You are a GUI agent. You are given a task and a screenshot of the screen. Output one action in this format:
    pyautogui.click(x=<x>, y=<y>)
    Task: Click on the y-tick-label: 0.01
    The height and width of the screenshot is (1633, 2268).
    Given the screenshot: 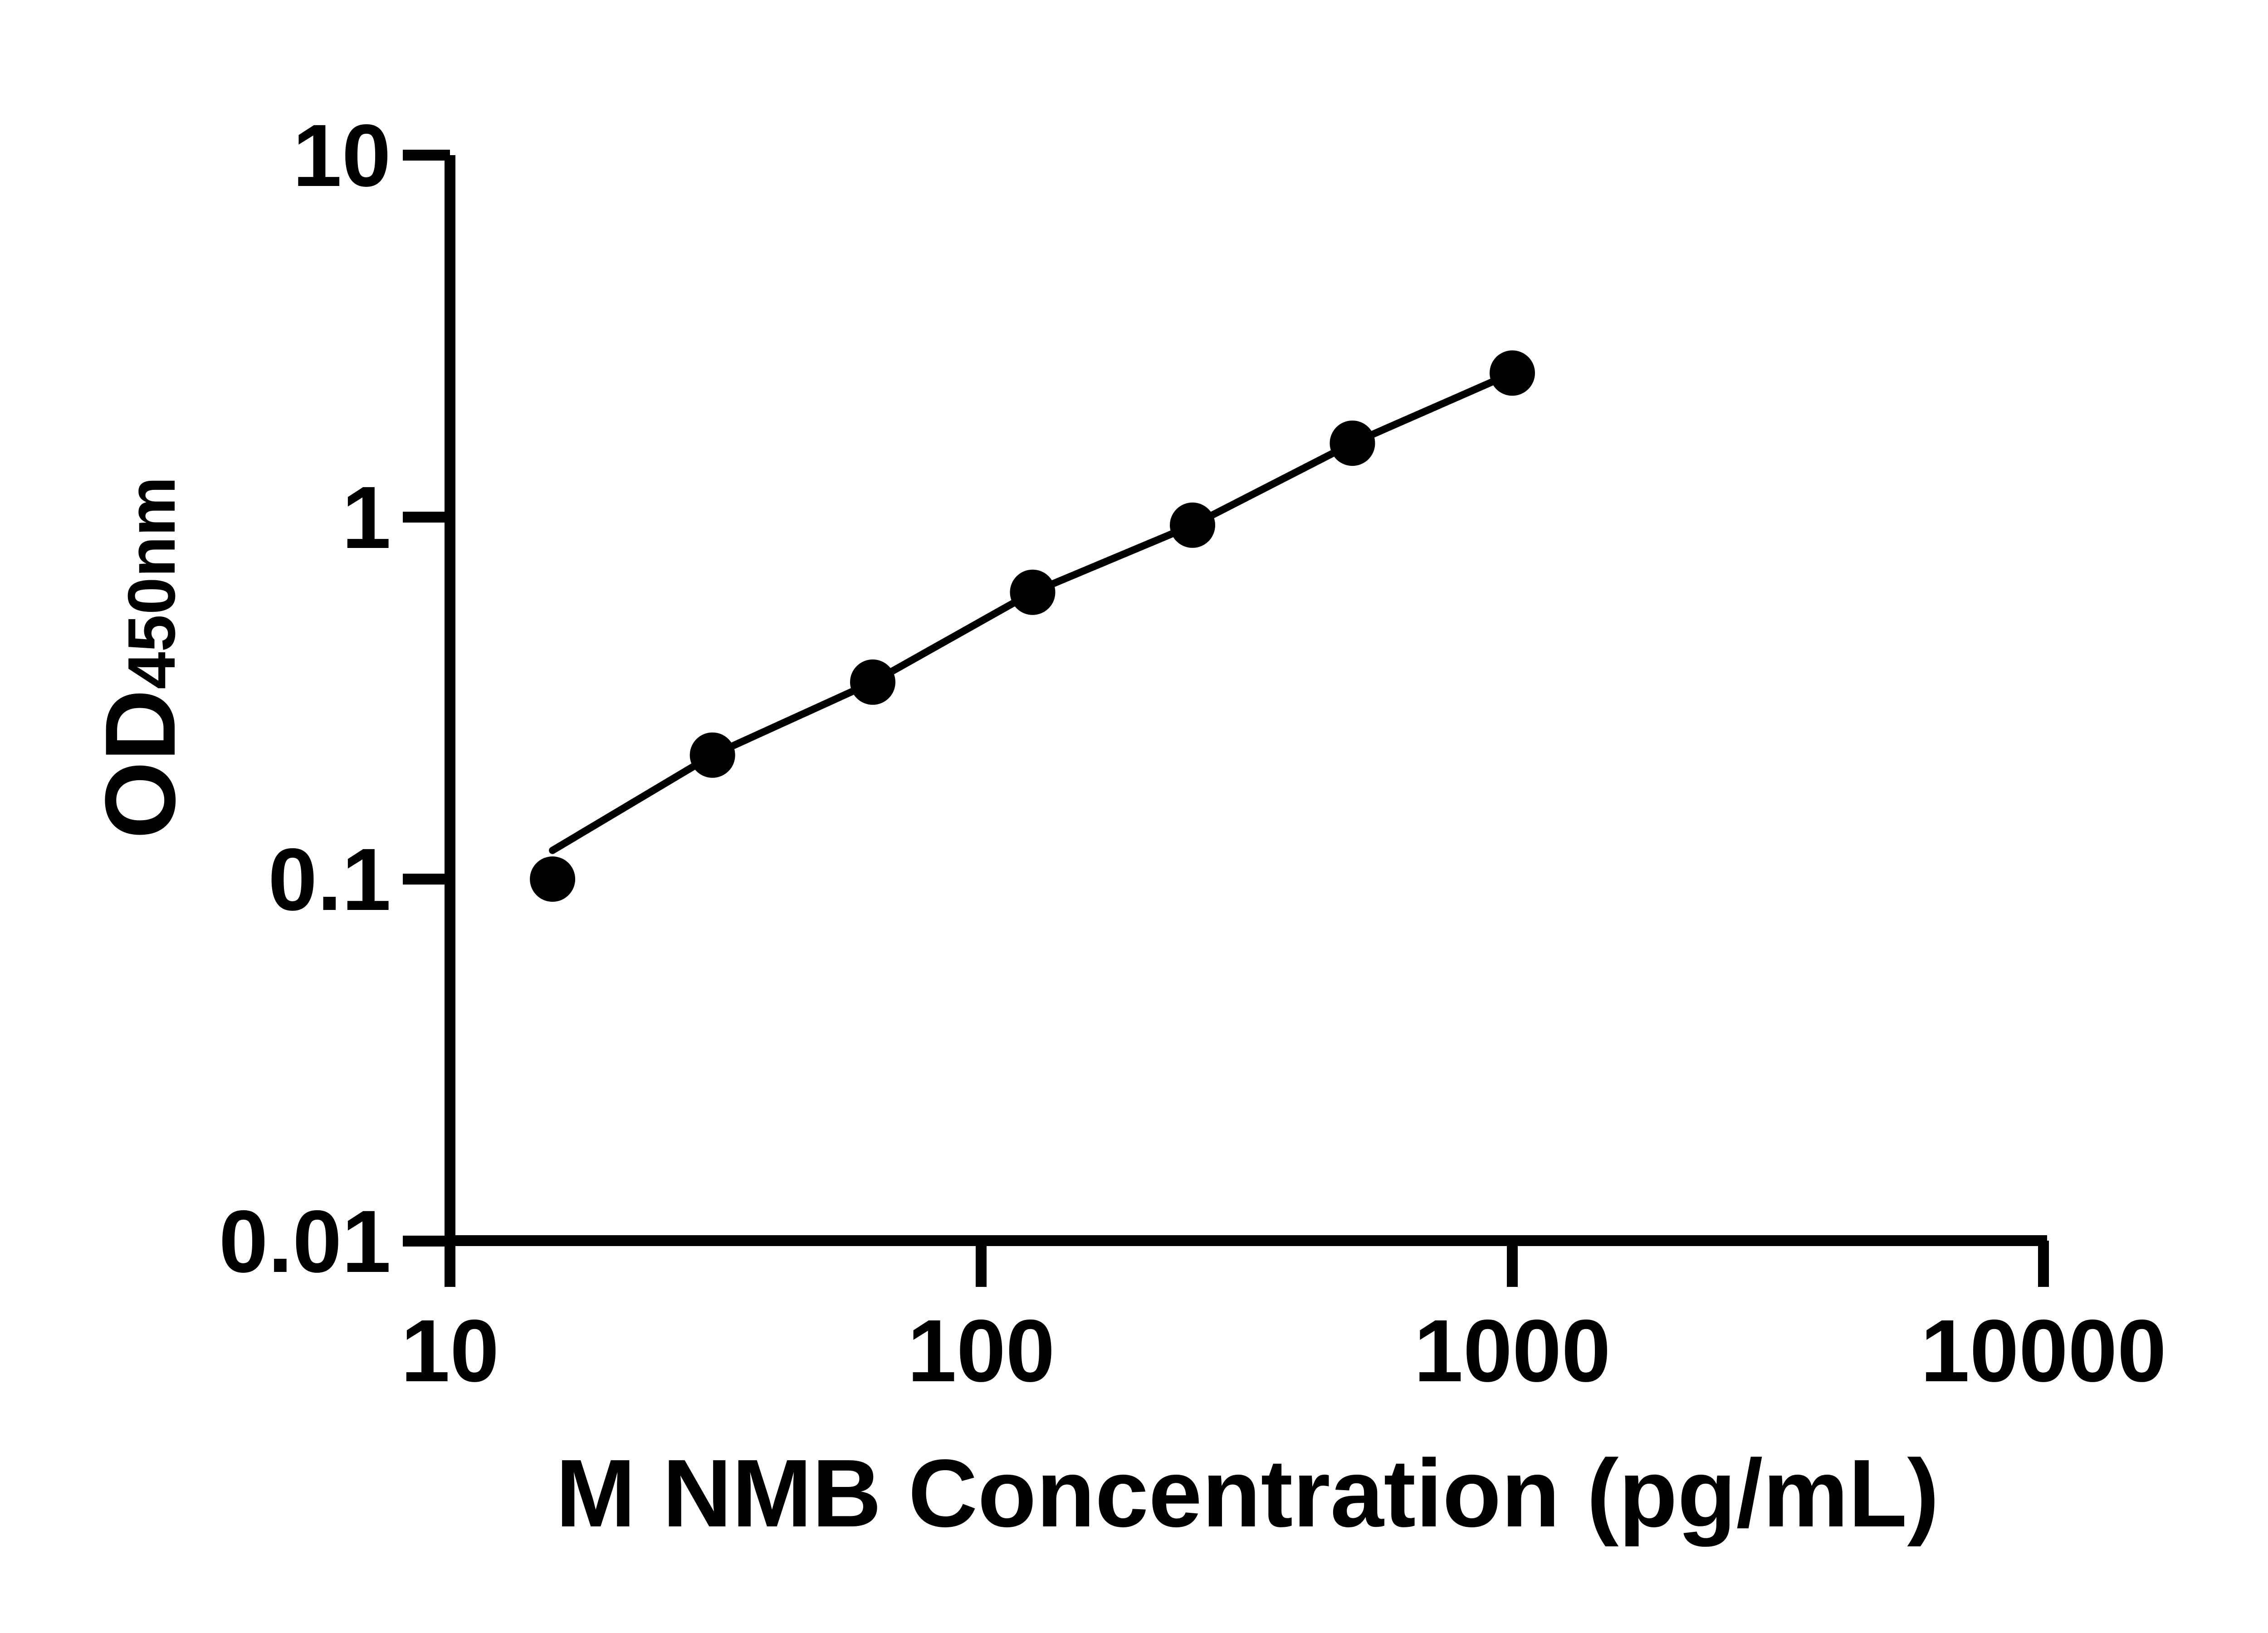 What is the action you would take?
    pyautogui.click(x=305, y=1241)
    